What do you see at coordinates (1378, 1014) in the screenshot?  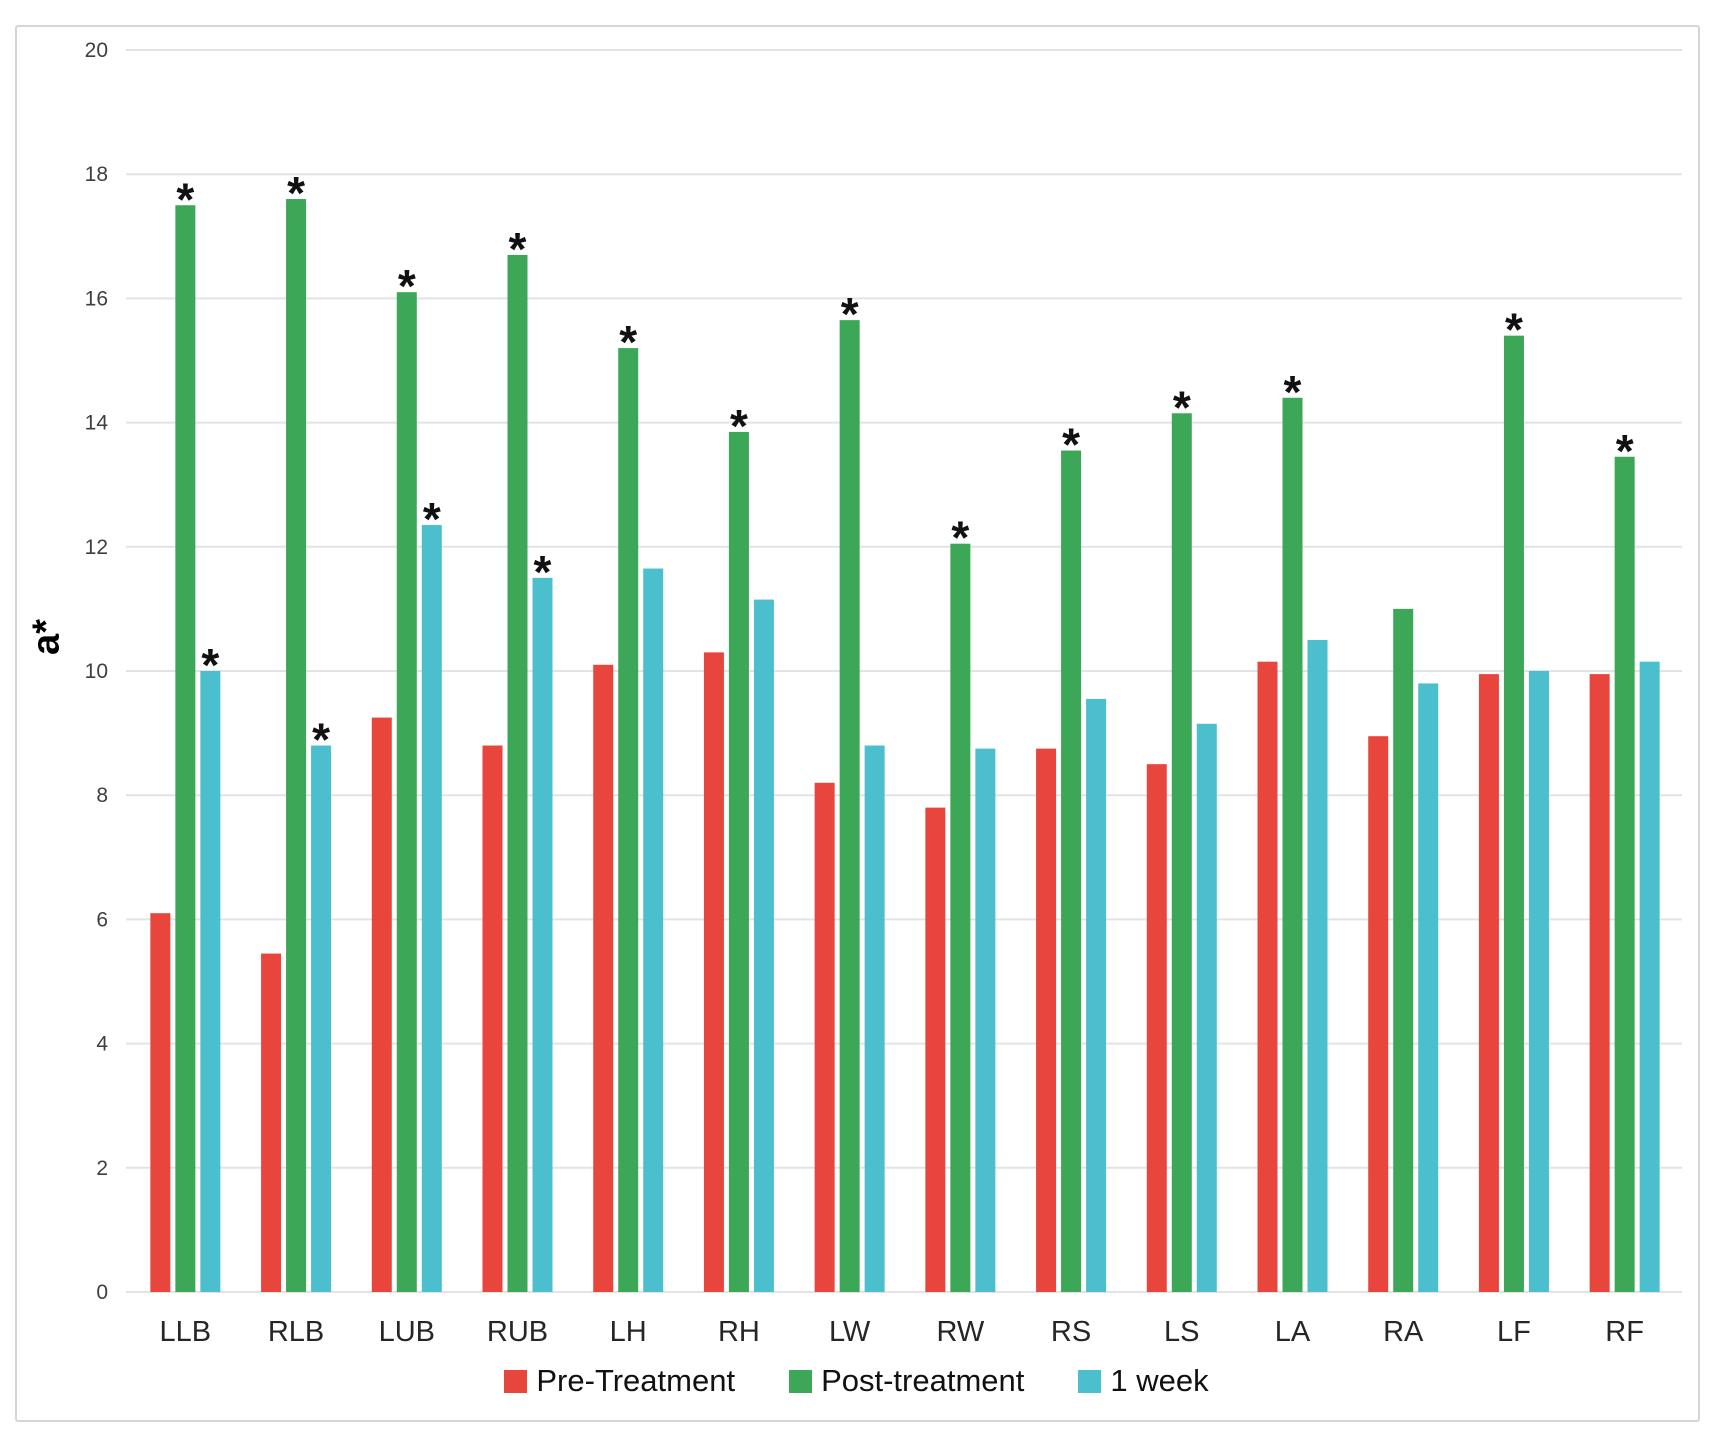 I see `bar-ra-pre-treatment` at bounding box center [1378, 1014].